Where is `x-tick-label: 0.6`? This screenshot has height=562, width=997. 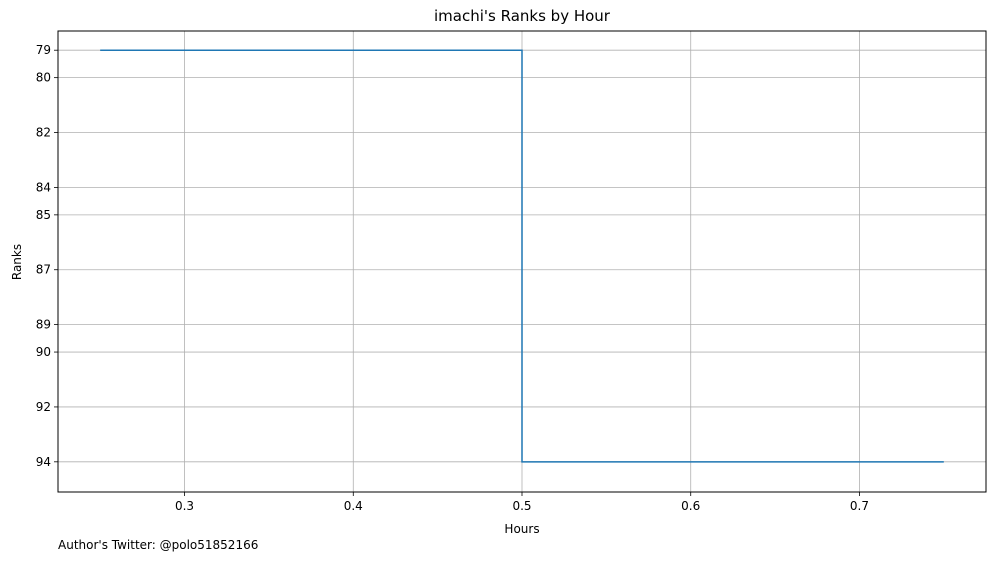 x-tick-label: 0.6 is located at coordinates (690, 506).